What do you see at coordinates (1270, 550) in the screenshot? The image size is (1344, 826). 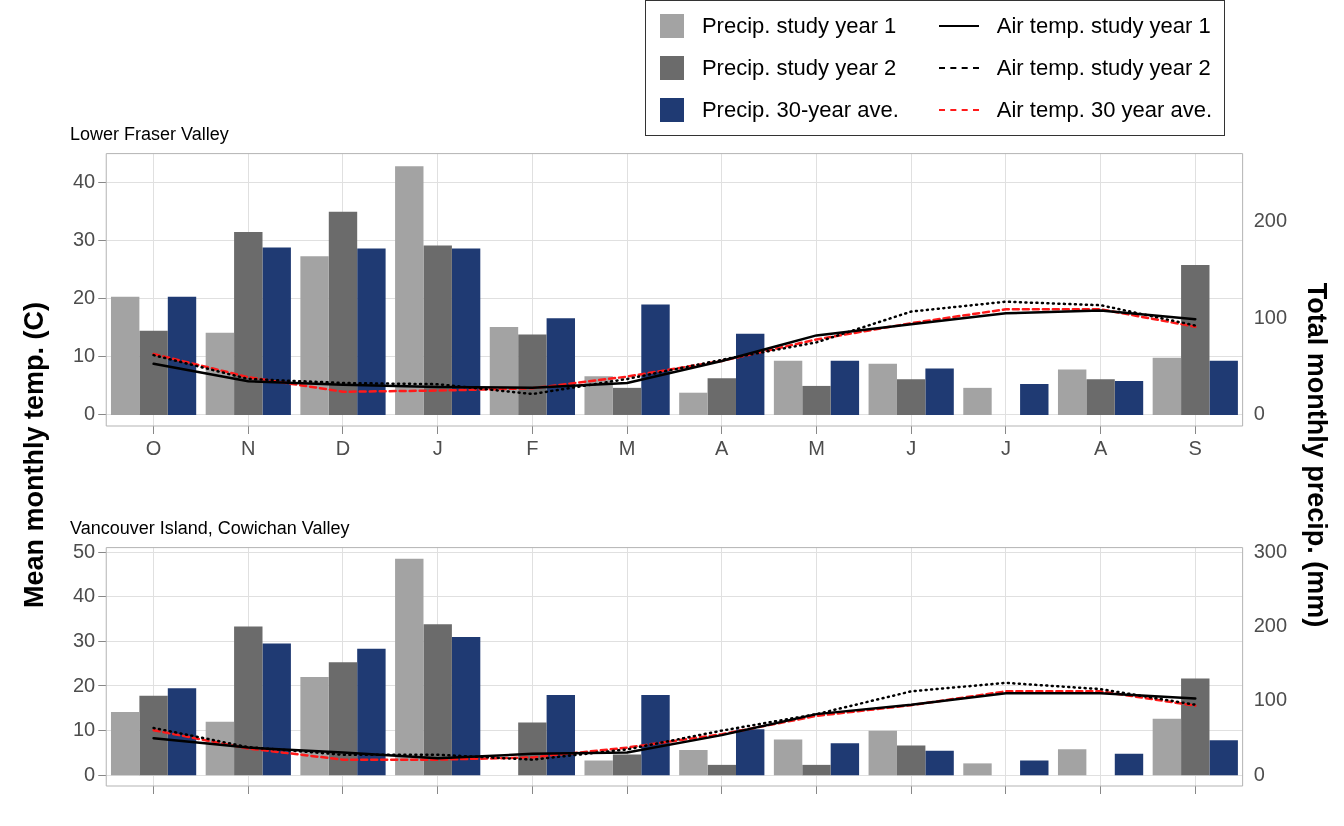 I see `y2-tick-label: 300` at bounding box center [1270, 550].